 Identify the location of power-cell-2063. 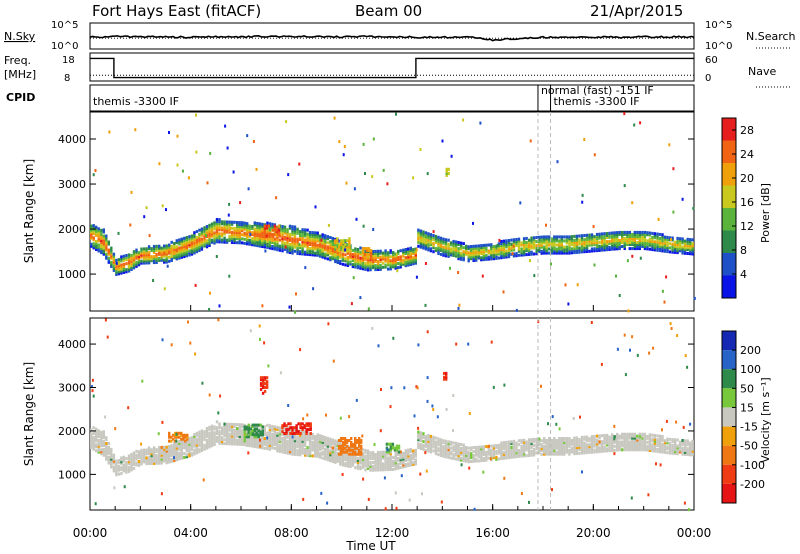
(687, 253).